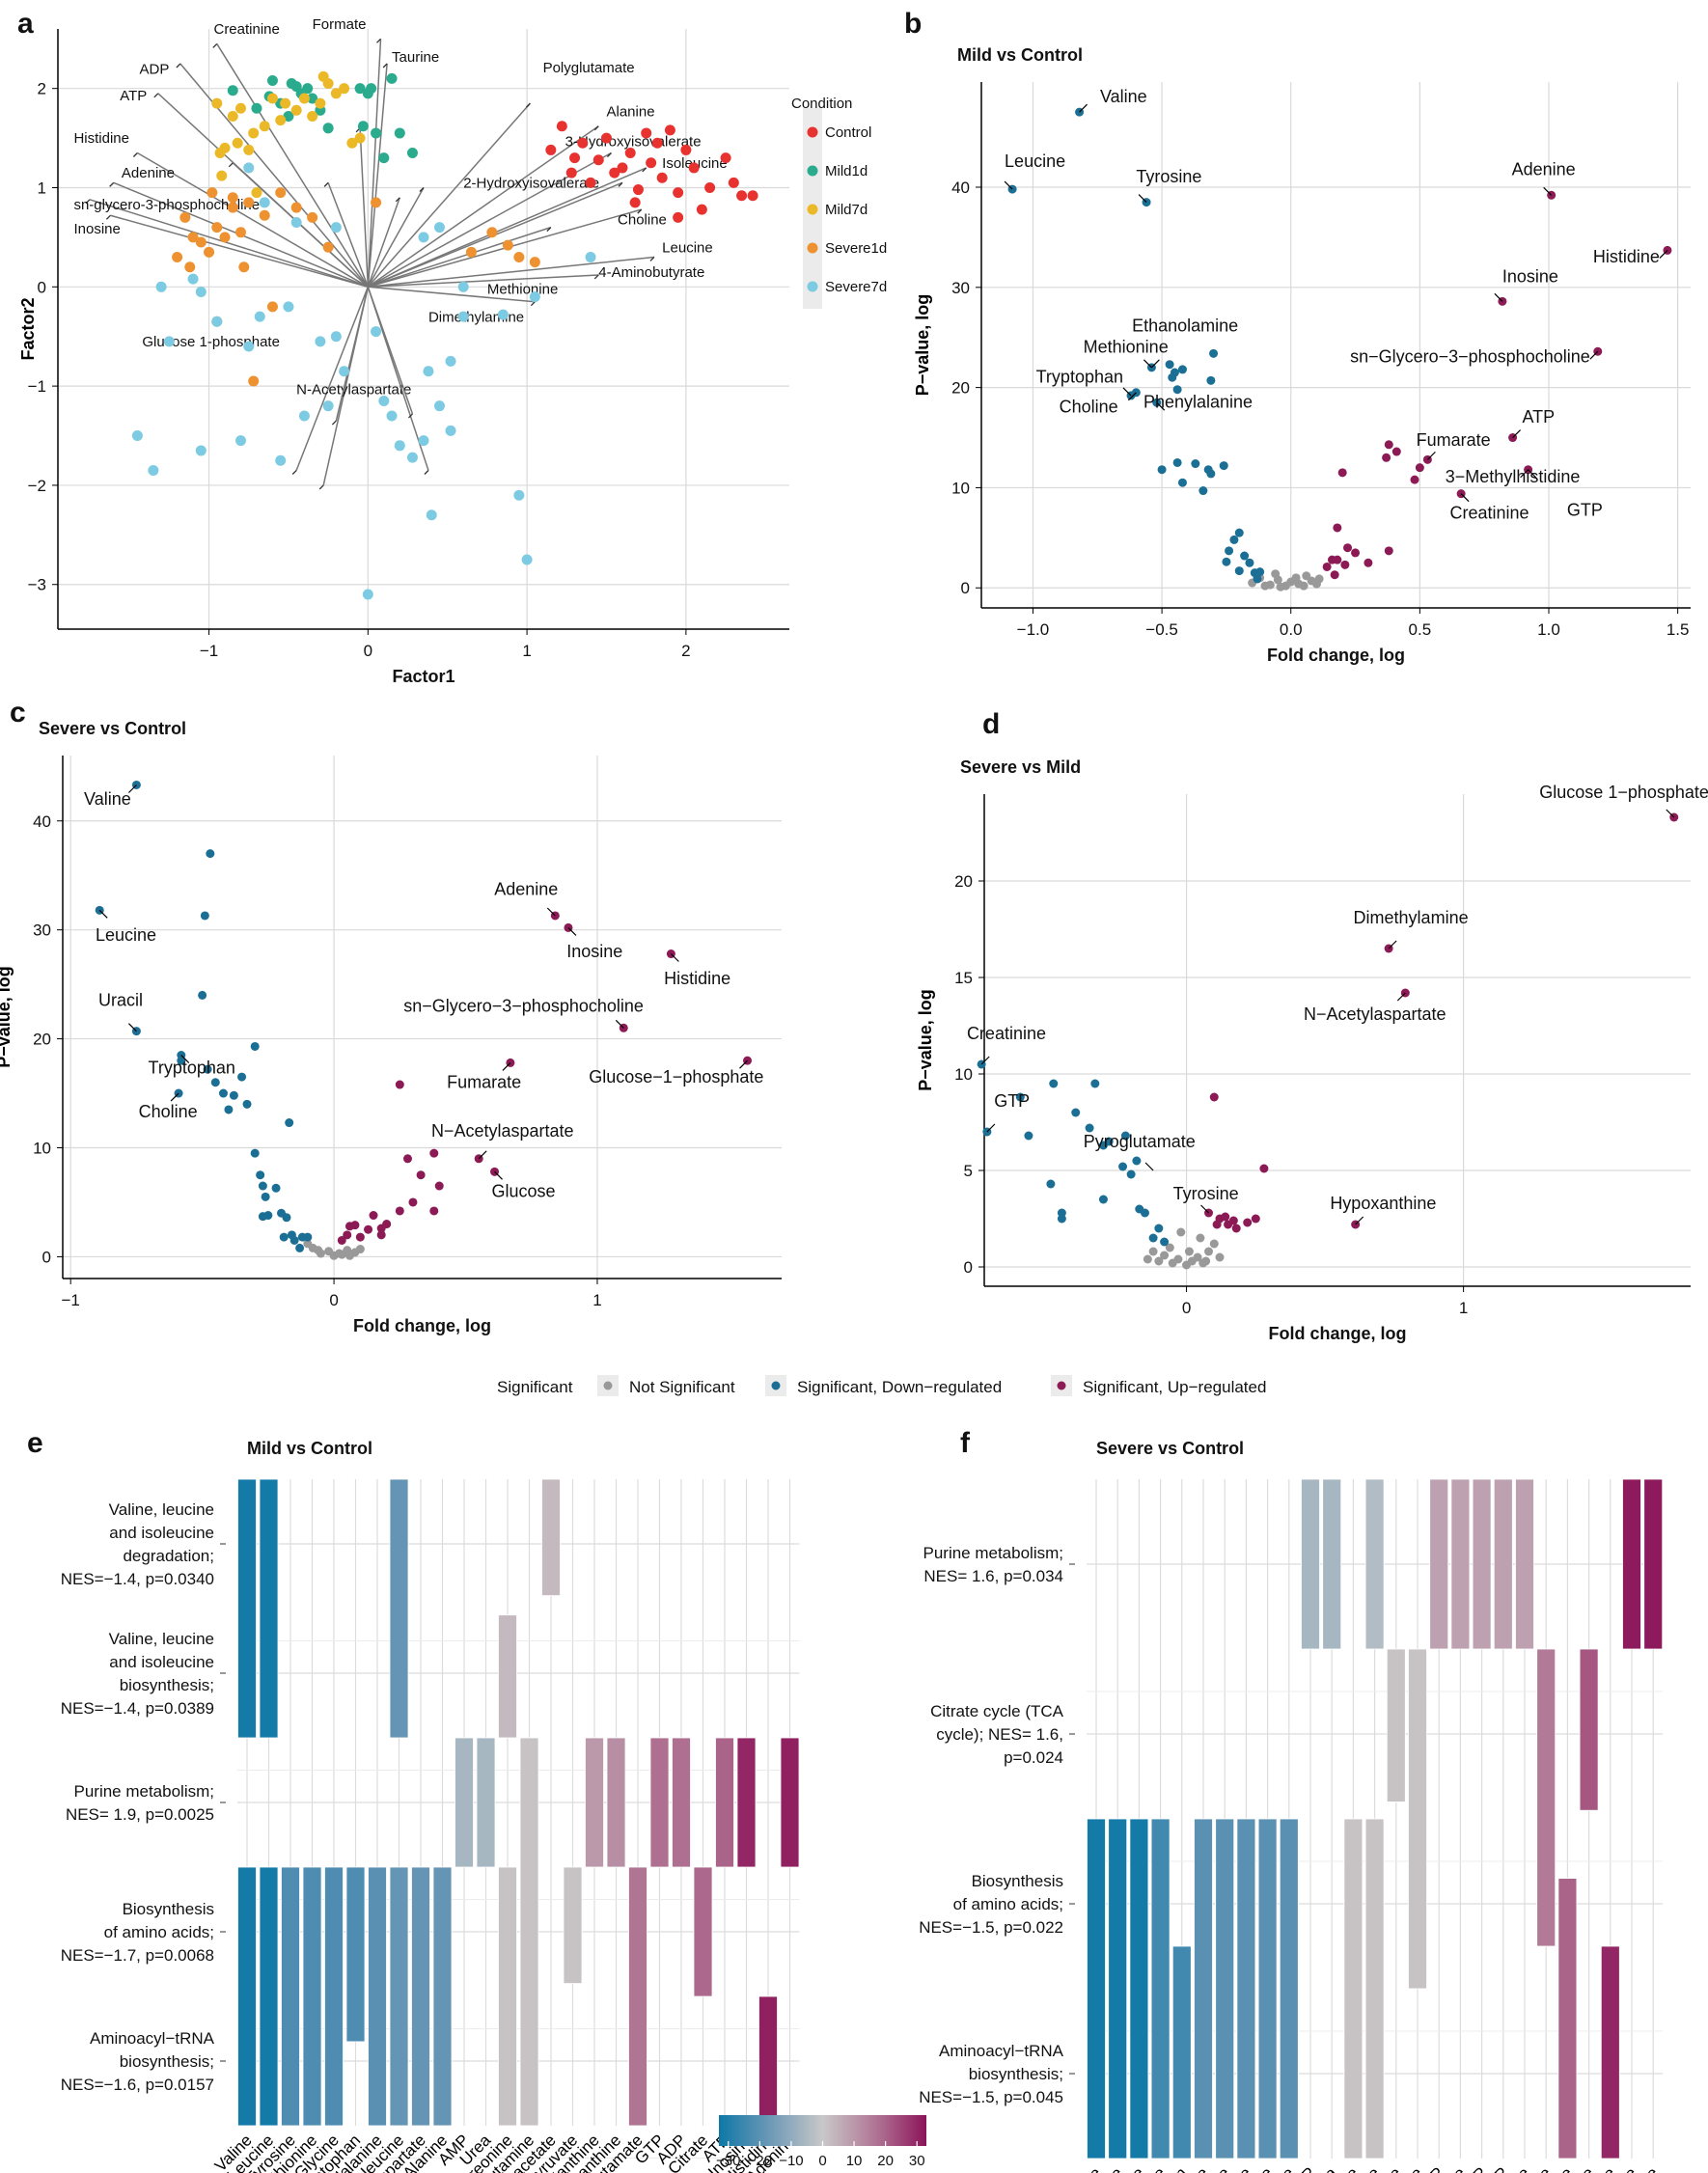 Image resolution: width=1708 pixels, height=2173 pixels. I want to click on legend-label: Not Significant, so click(682, 1387).